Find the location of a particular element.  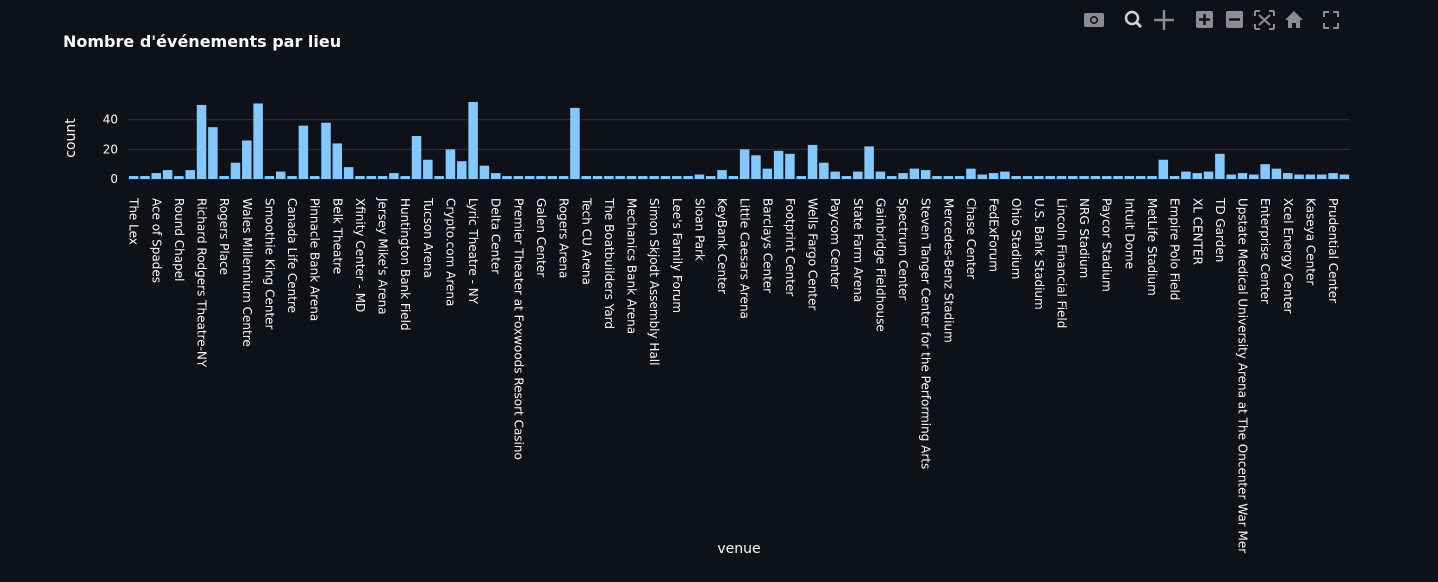

x-tick-label: XL CENTER is located at coordinates (1197, 231).